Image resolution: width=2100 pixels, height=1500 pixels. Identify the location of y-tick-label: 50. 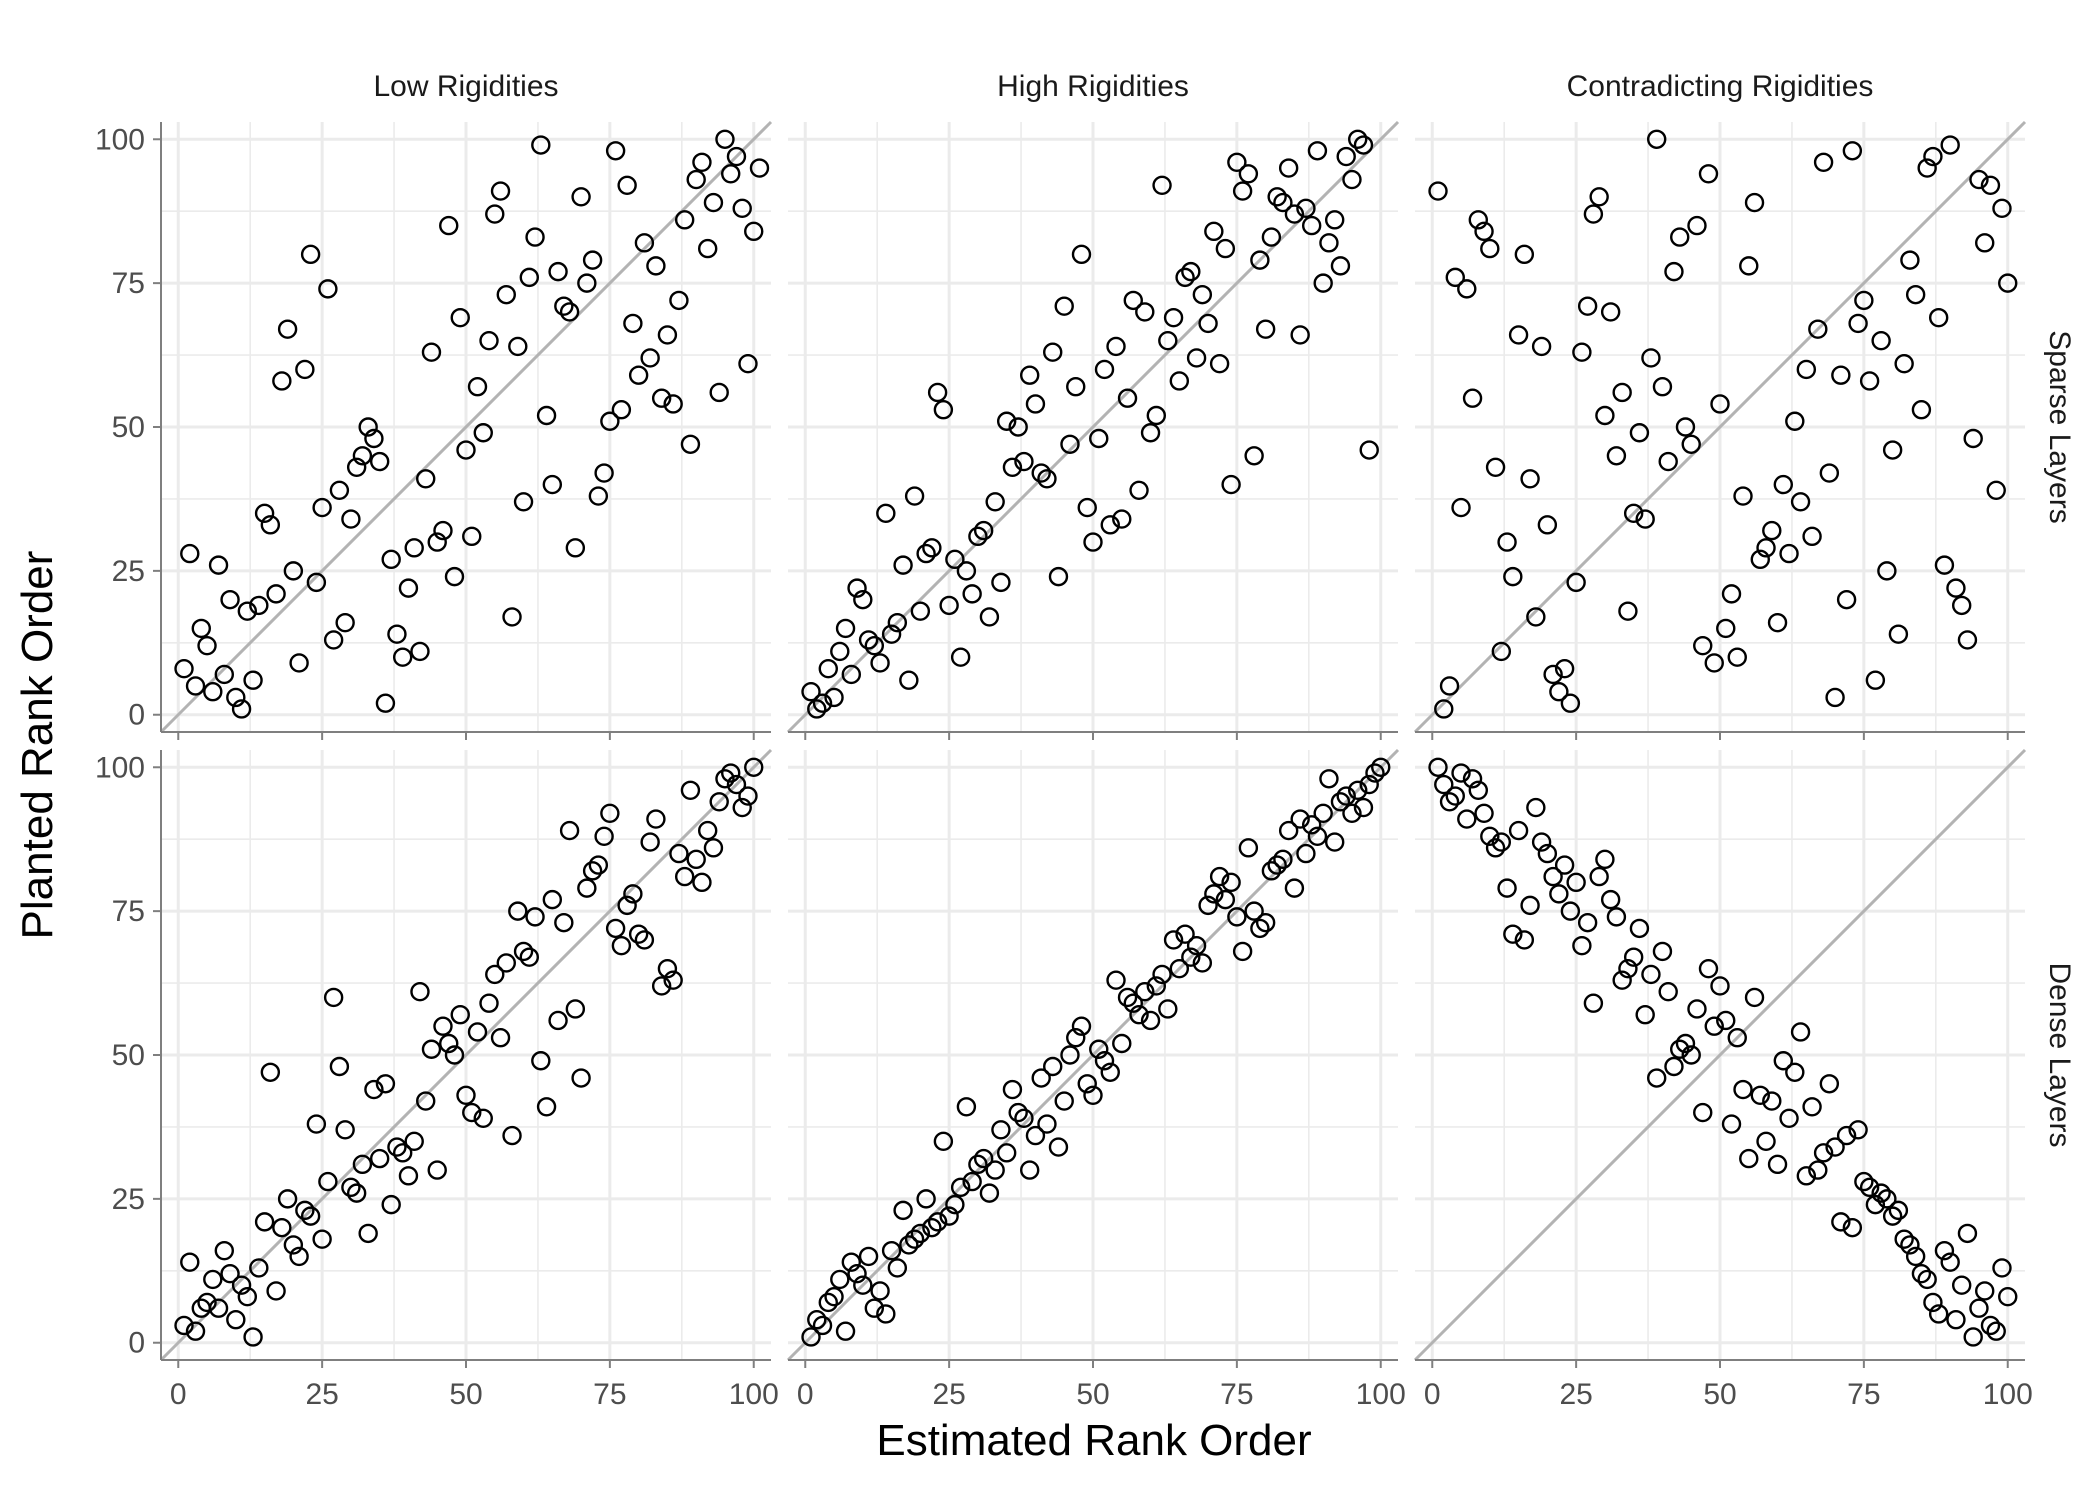
(128, 1055).